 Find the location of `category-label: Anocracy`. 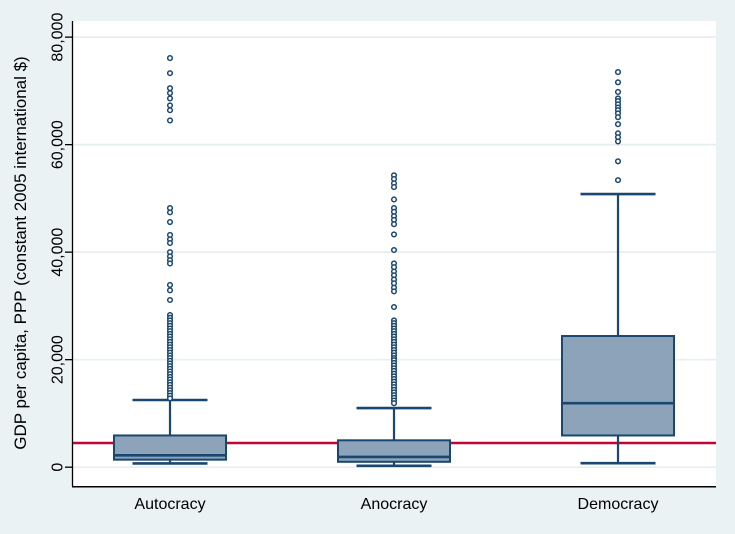

category-label: Anocracy is located at coordinates (394, 504).